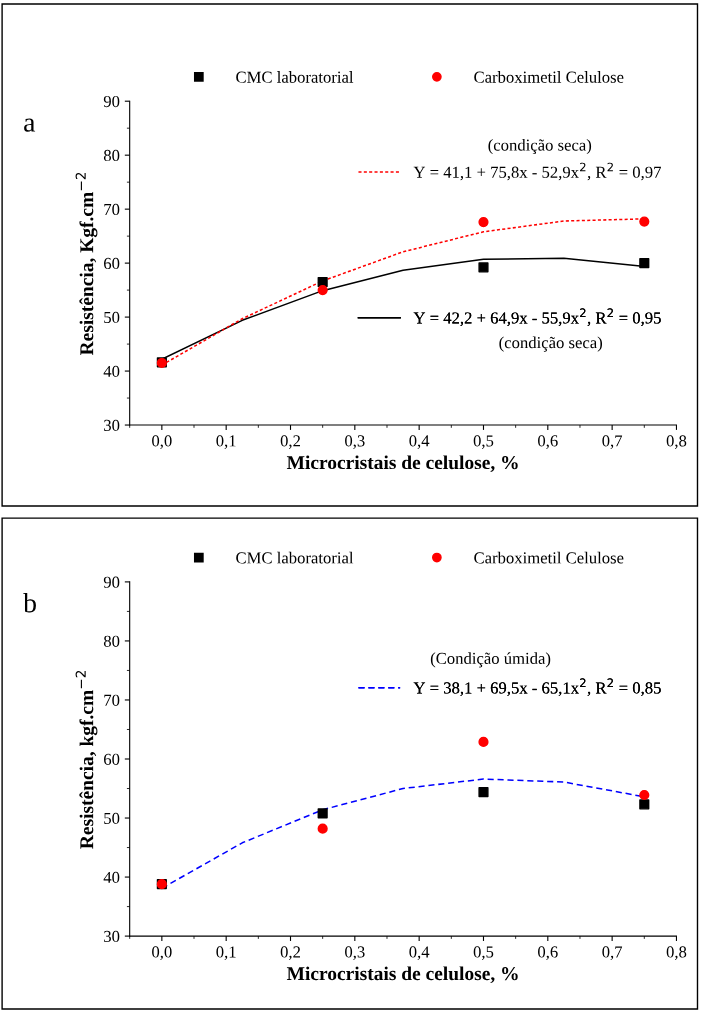 The height and width of the screenshot is (1012, 701). What do you see at coordinates (30, 125) in the screenshot?
I see `text: a` at bounding box center [30, 125].